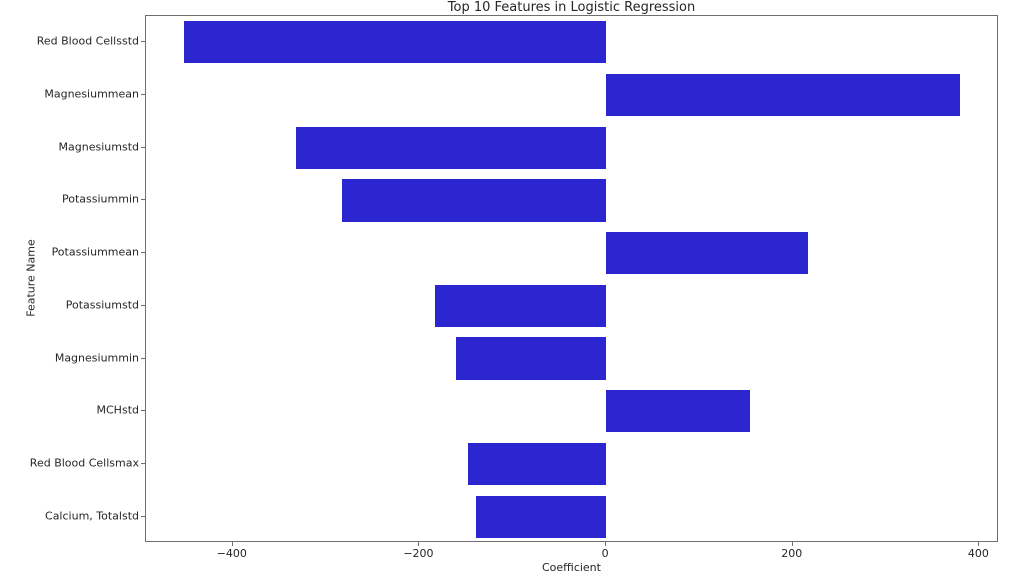 The height and width of the screenshot is (581, 1016). I want to click on bar-potassiummean, so click(707, 253).